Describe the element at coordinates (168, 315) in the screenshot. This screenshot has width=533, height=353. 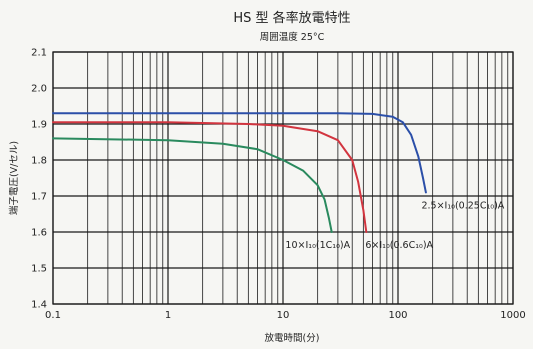
I see `x-tick-label: 1` at that location.